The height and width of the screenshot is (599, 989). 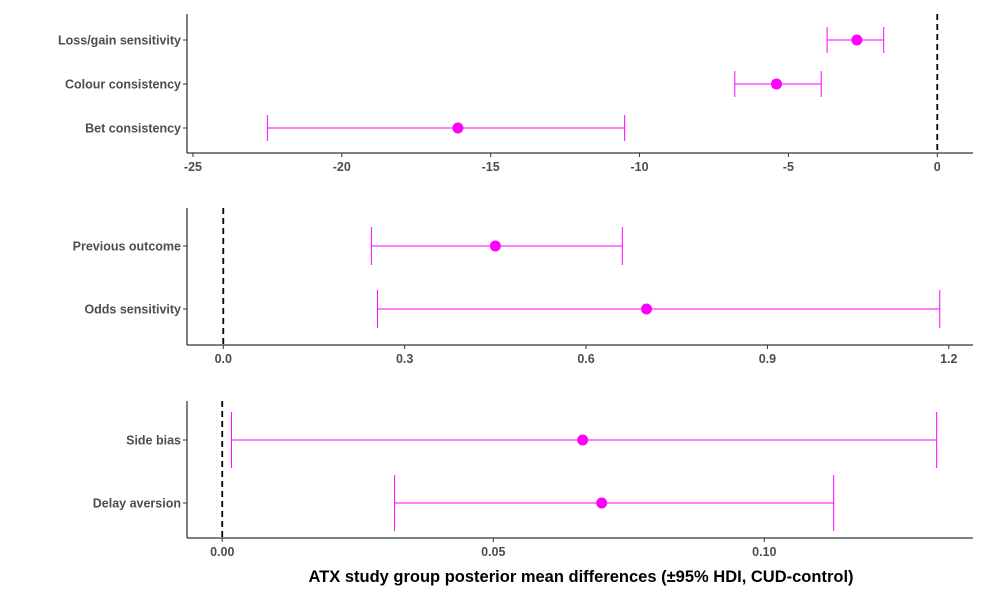 I want to click on x-tick-label: -5, so click(x=788, y=167).